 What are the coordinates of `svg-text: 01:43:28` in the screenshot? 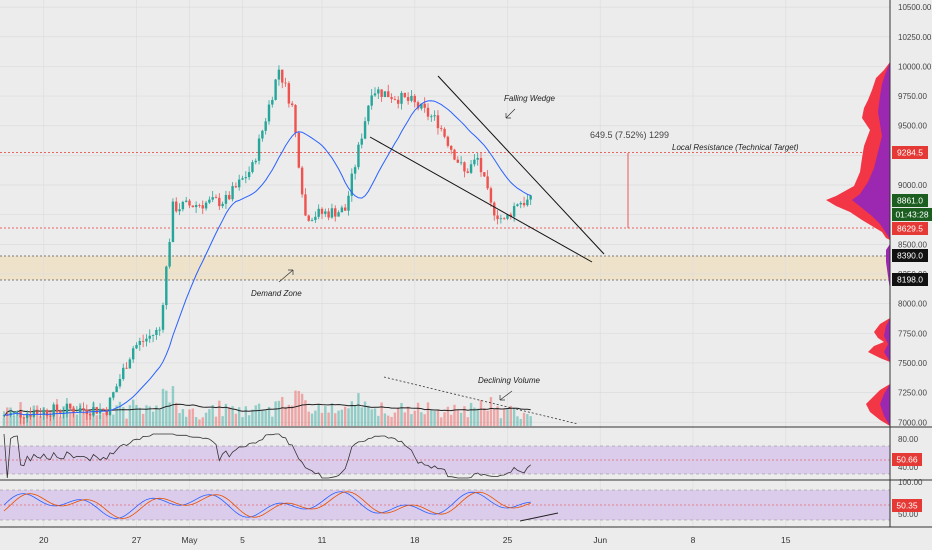 It's located at (911, 215).